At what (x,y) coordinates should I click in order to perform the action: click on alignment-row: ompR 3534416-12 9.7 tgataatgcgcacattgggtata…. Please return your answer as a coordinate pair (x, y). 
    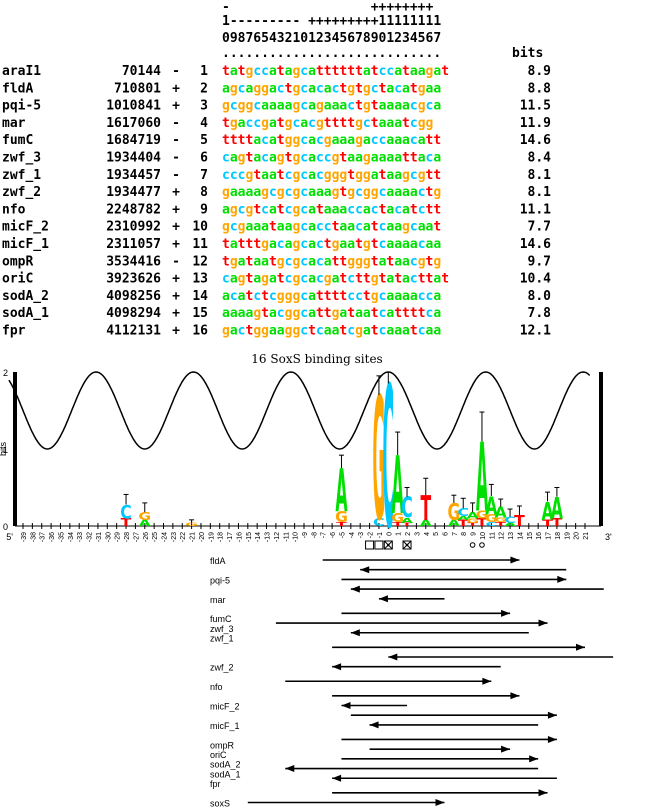
    Looking at the image, I should click on (276, 261).